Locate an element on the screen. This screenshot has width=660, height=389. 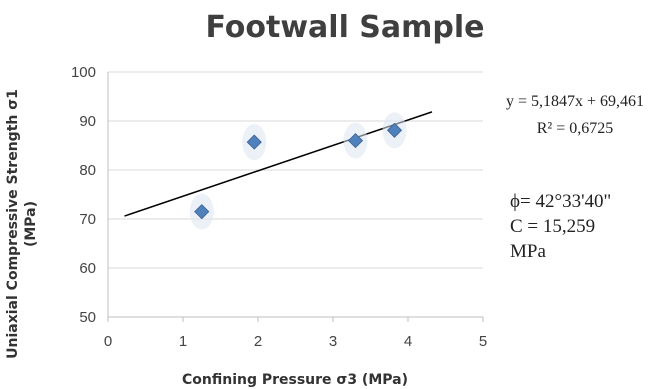
data-points is located at coordinates (298, 171).